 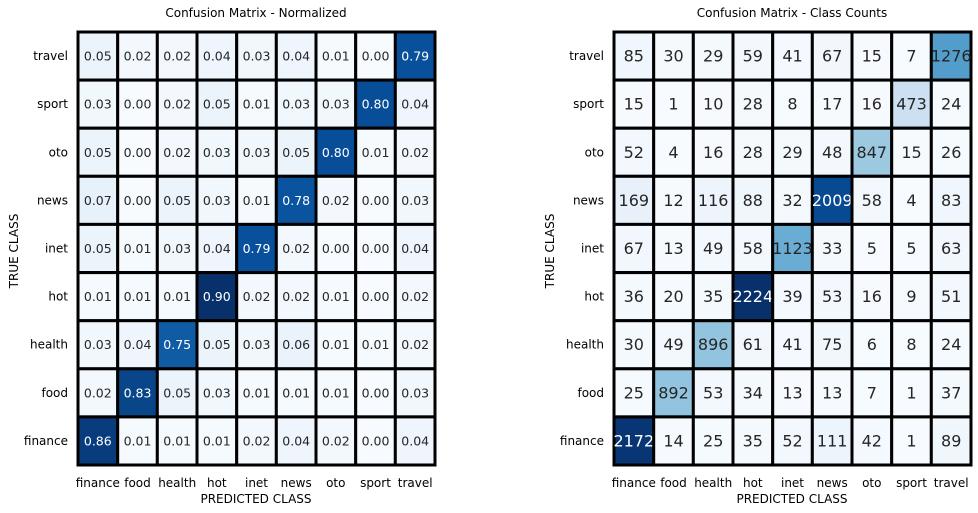 What do you see at coordinates (52, 104) in the screenshot?
I see `row-tick-label: sport` at bounding box center [52, 104].